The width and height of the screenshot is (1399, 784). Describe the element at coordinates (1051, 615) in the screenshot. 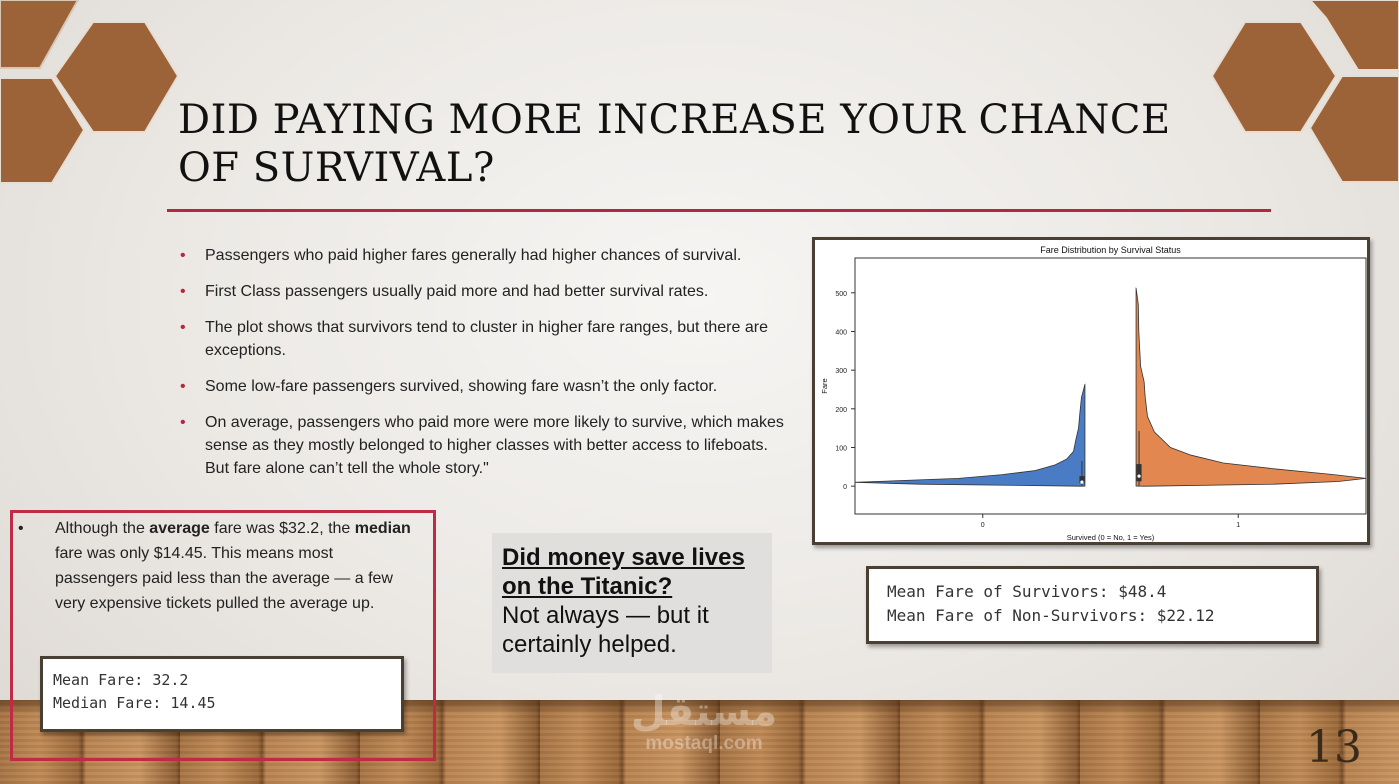

I see `output-line: Mean Fare of Non-Survivors: $22.12` at that location.